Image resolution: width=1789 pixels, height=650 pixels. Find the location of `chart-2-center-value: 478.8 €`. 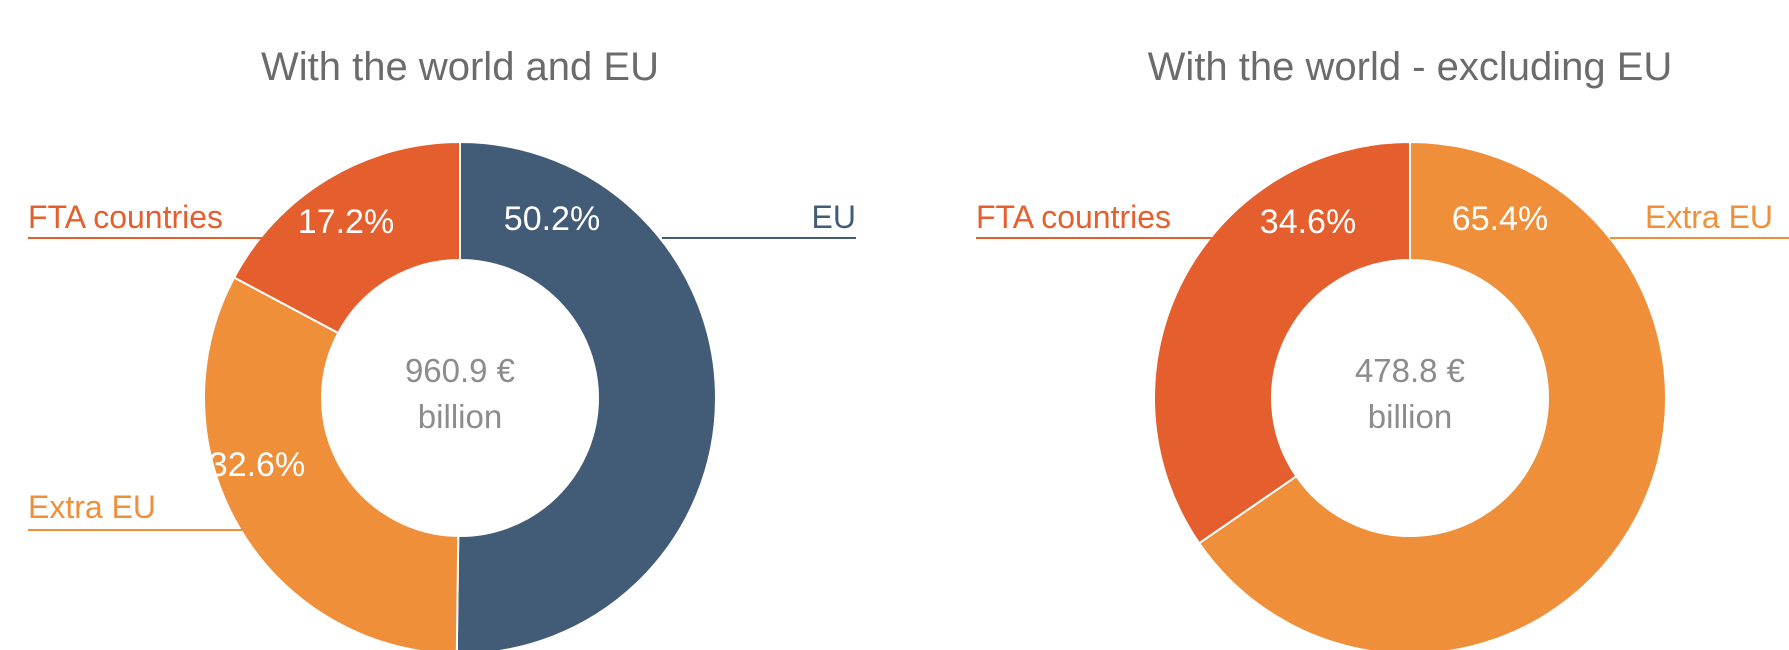

chart-2-center-value: 478.8 € is located at coordinates (1410, 370).